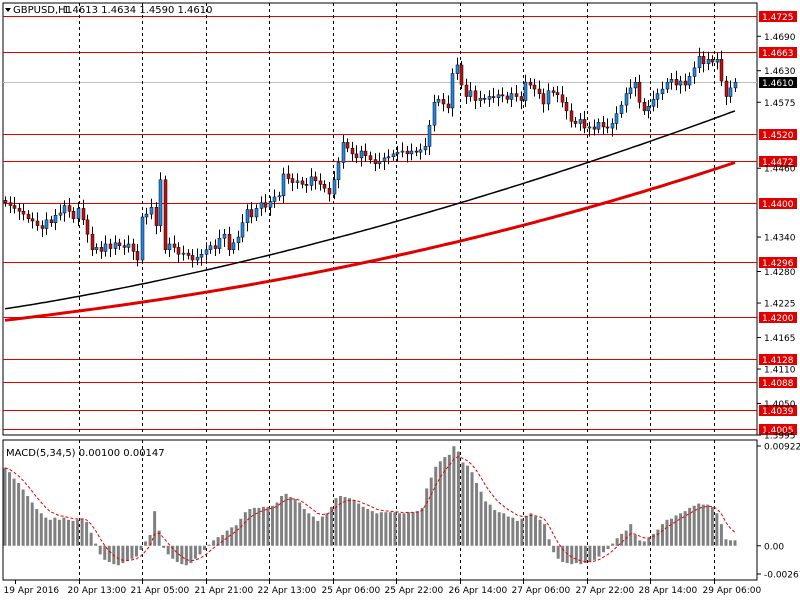 The width and height of the screenshot is (800, 604). I want to click on time-tick-label: 29 Apr 06:00, so click(732, 591).